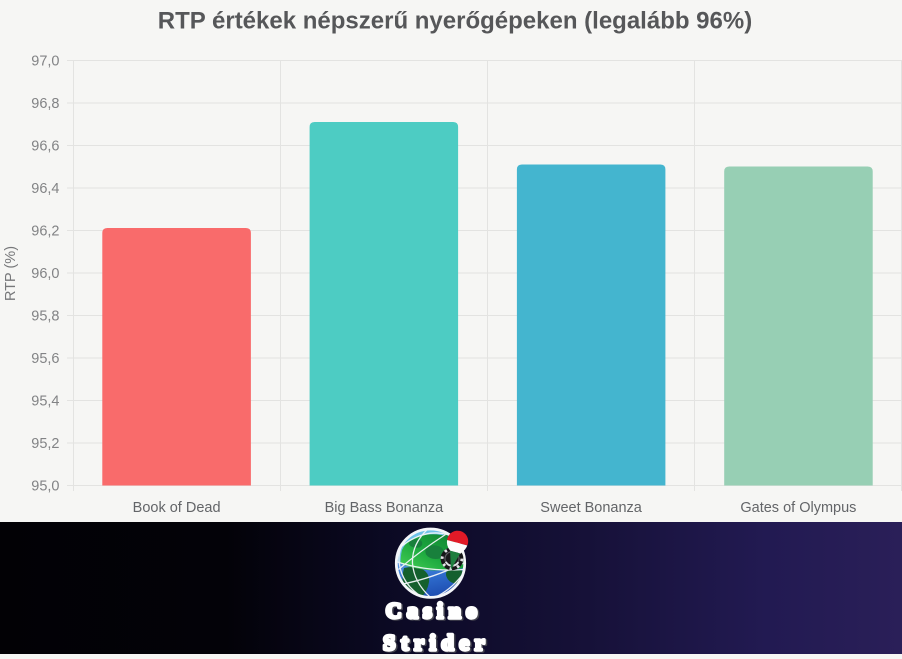  Describe the element at coordinates (45, 317) in the screenshot. I see `svg-text: 95,8` at that location.